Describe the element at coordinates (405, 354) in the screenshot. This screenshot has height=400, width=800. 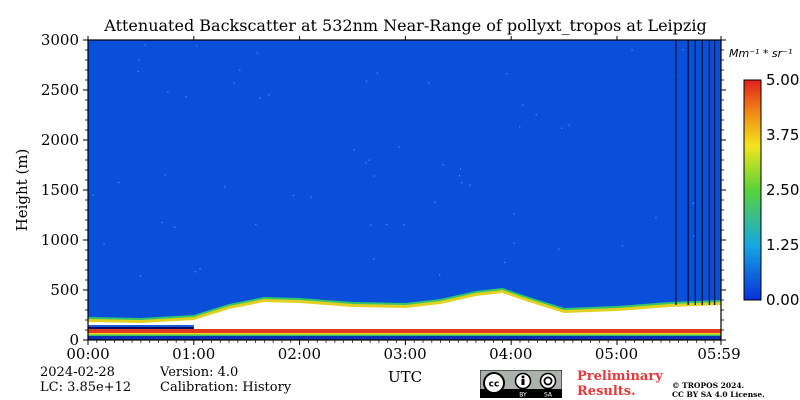
I see `x-tick-label: 03:00` at that location.